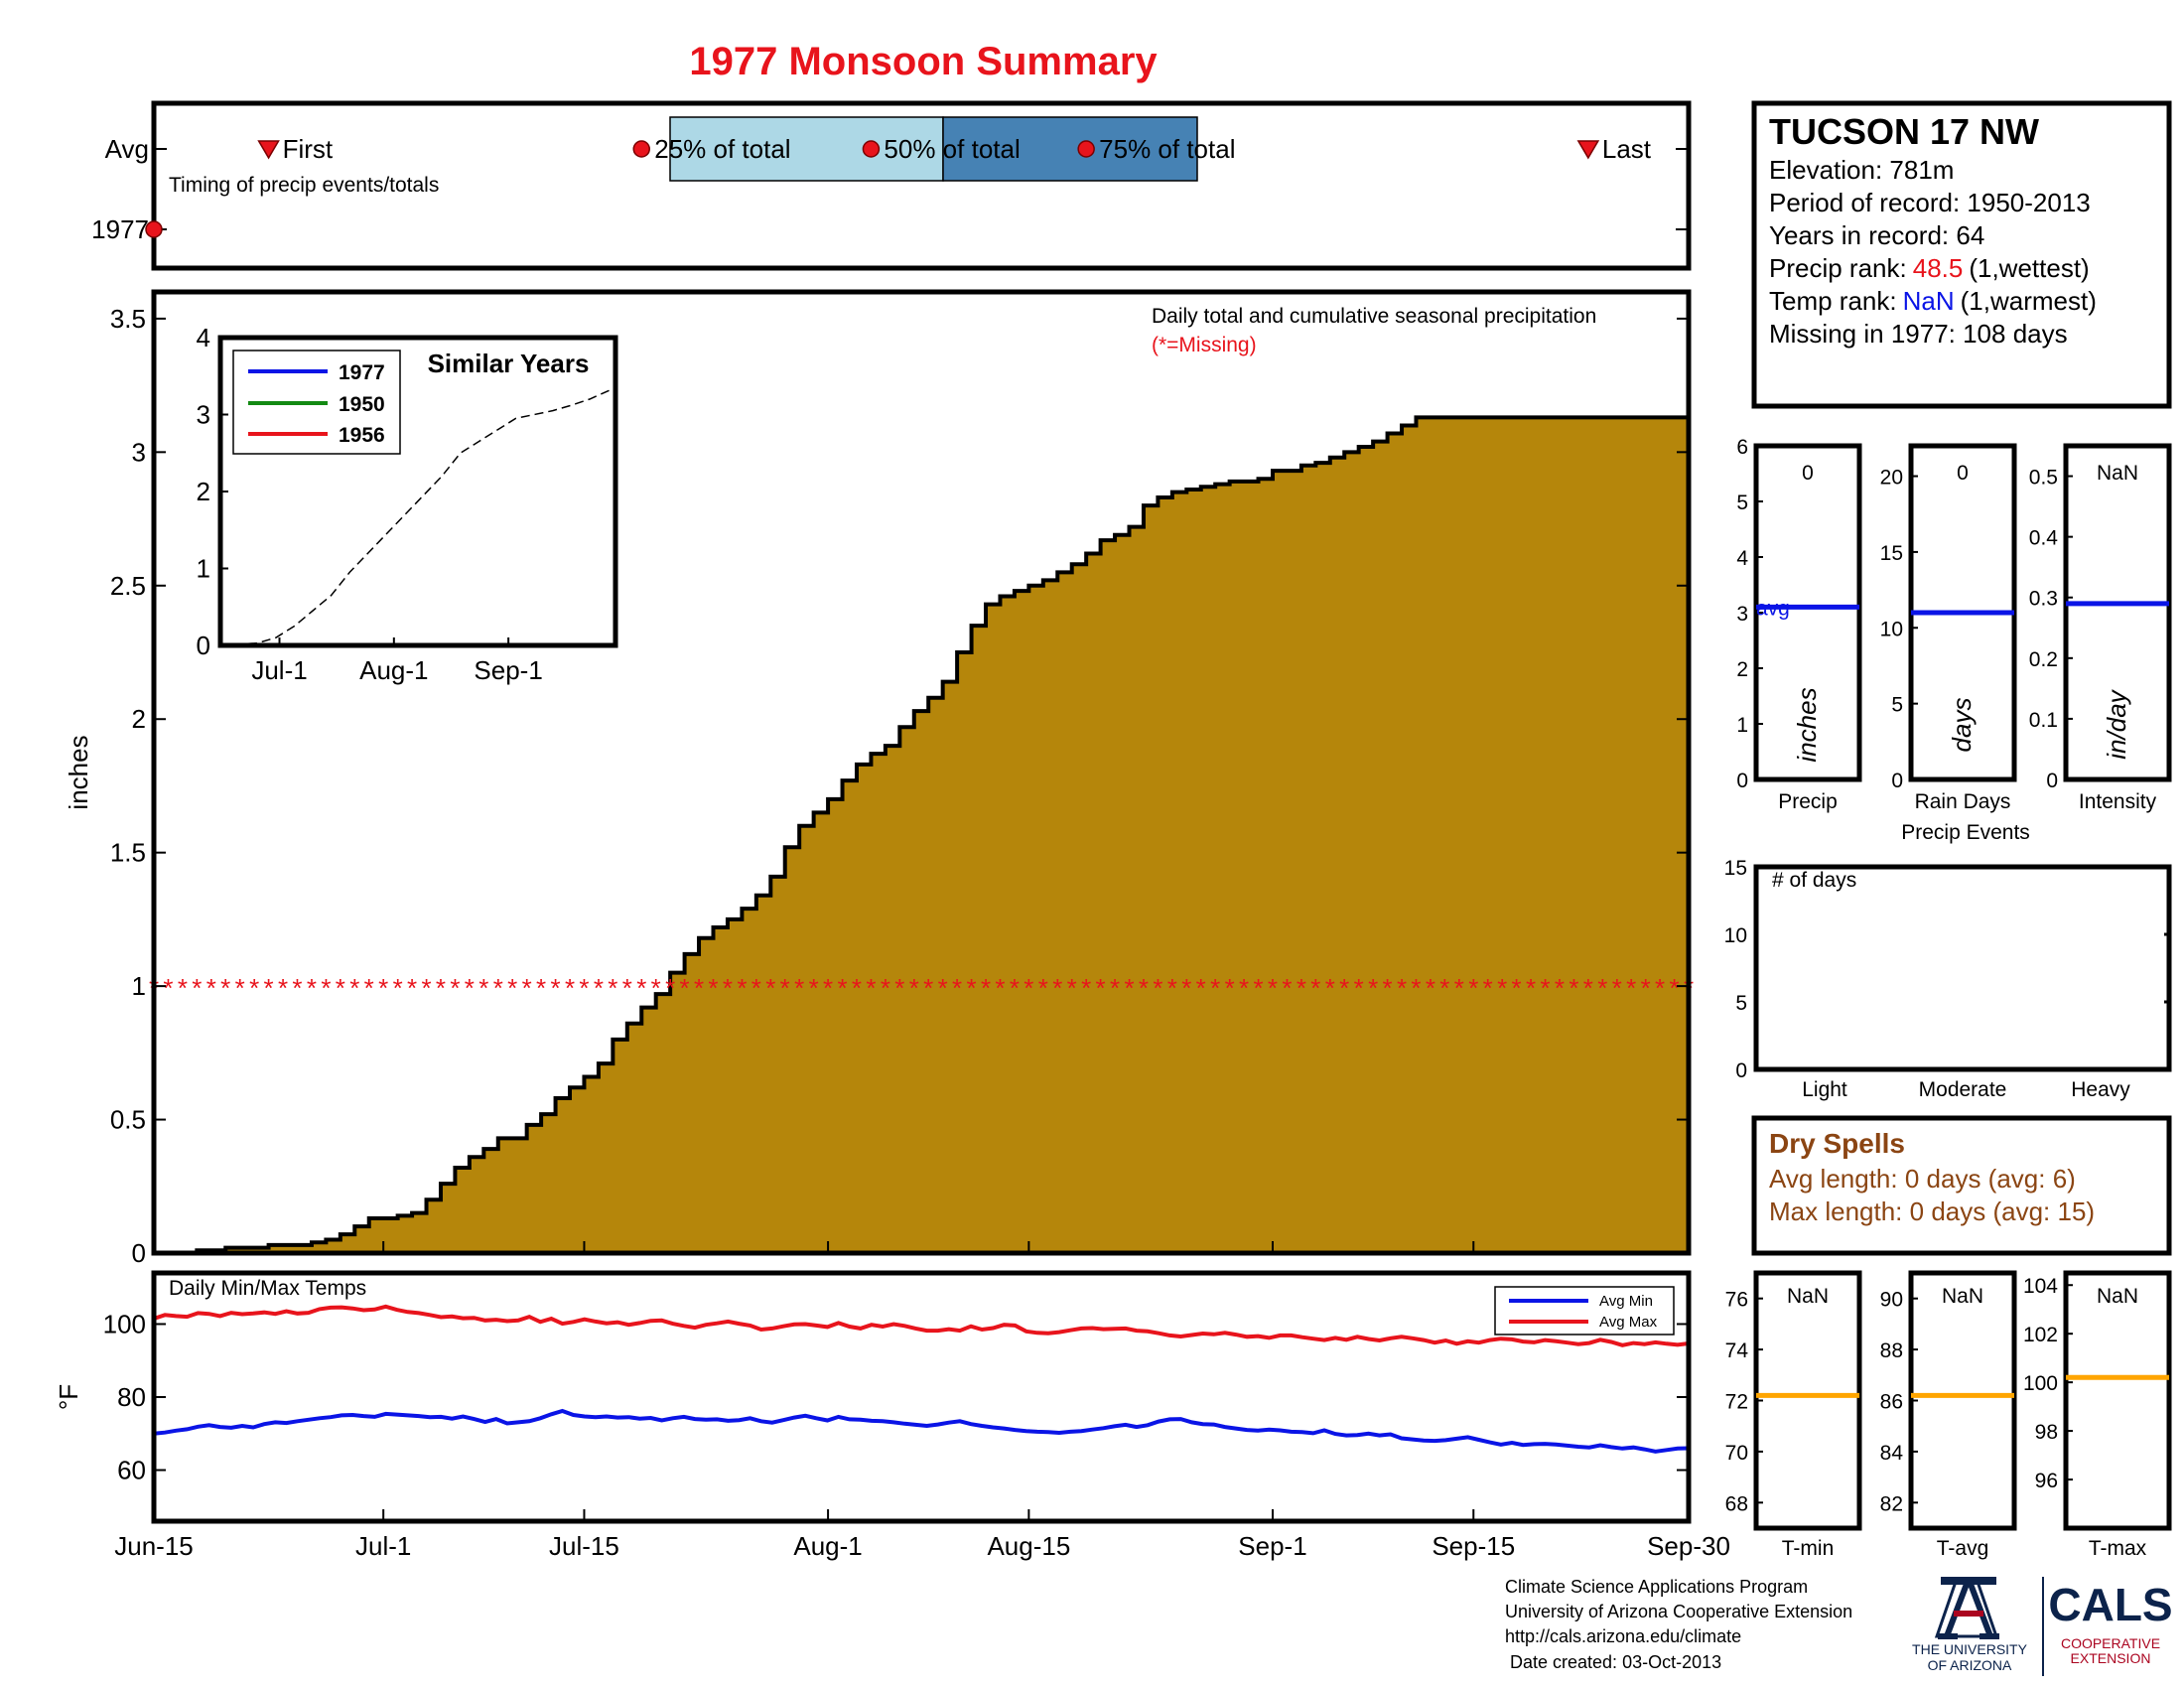 This screenshot has width=2184, height=1688. What do you see at coordinates (1613, 1662) in the screenshot?
I see `footer-line-4: Date created: 03-Oct-2013` at bounding box center [1613, 1662].